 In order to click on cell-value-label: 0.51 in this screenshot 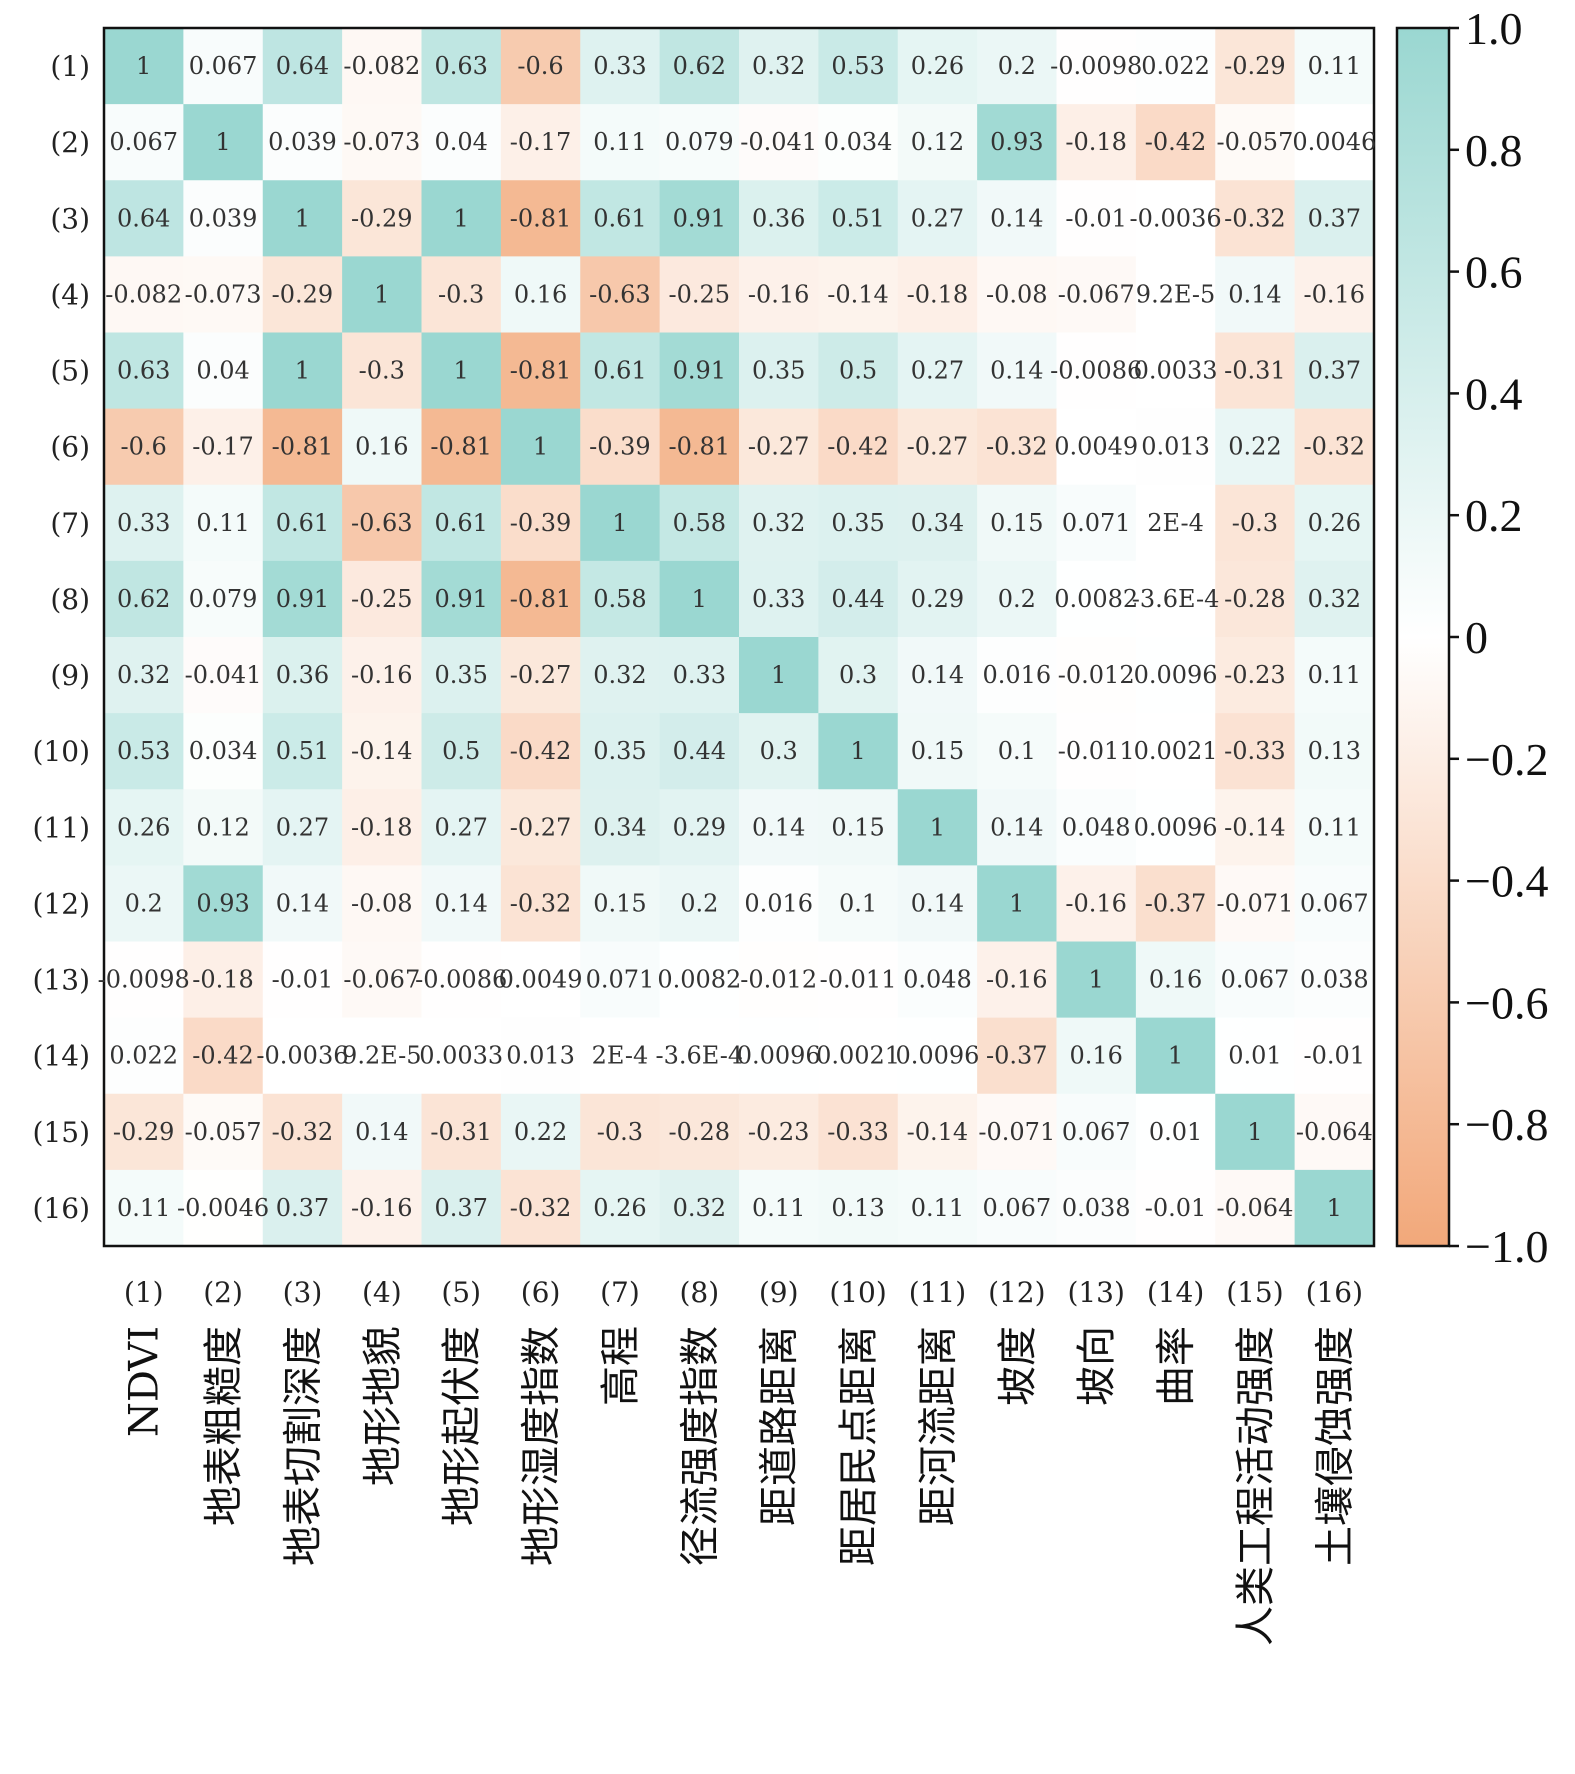, I will do `click(857, 218)`.